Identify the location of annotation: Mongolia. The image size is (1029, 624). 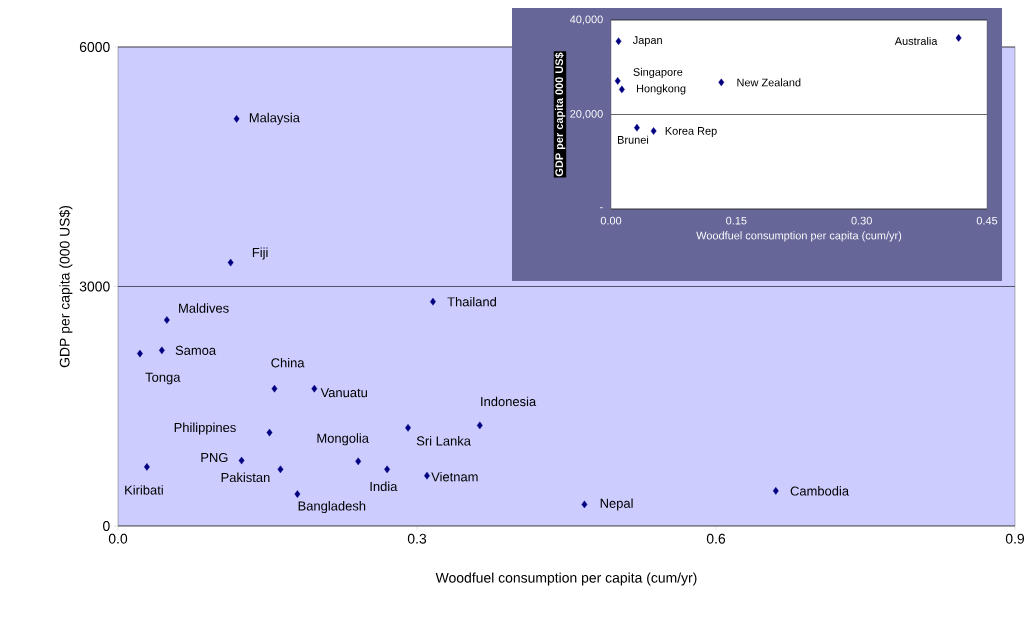
(343, 439).